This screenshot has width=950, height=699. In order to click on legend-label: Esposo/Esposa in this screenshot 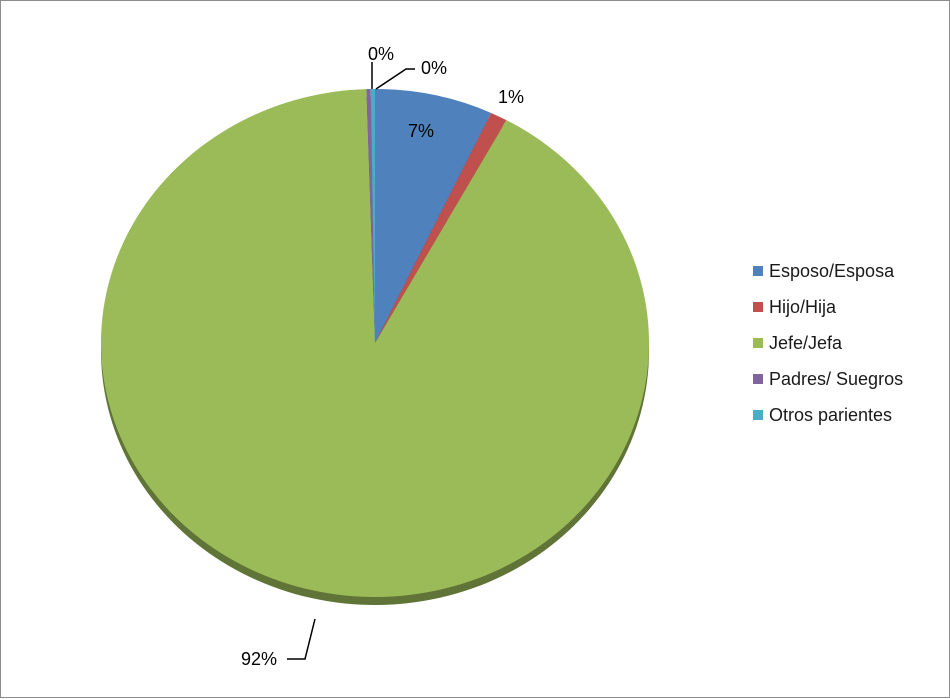, I will do `click(832, 270)`.